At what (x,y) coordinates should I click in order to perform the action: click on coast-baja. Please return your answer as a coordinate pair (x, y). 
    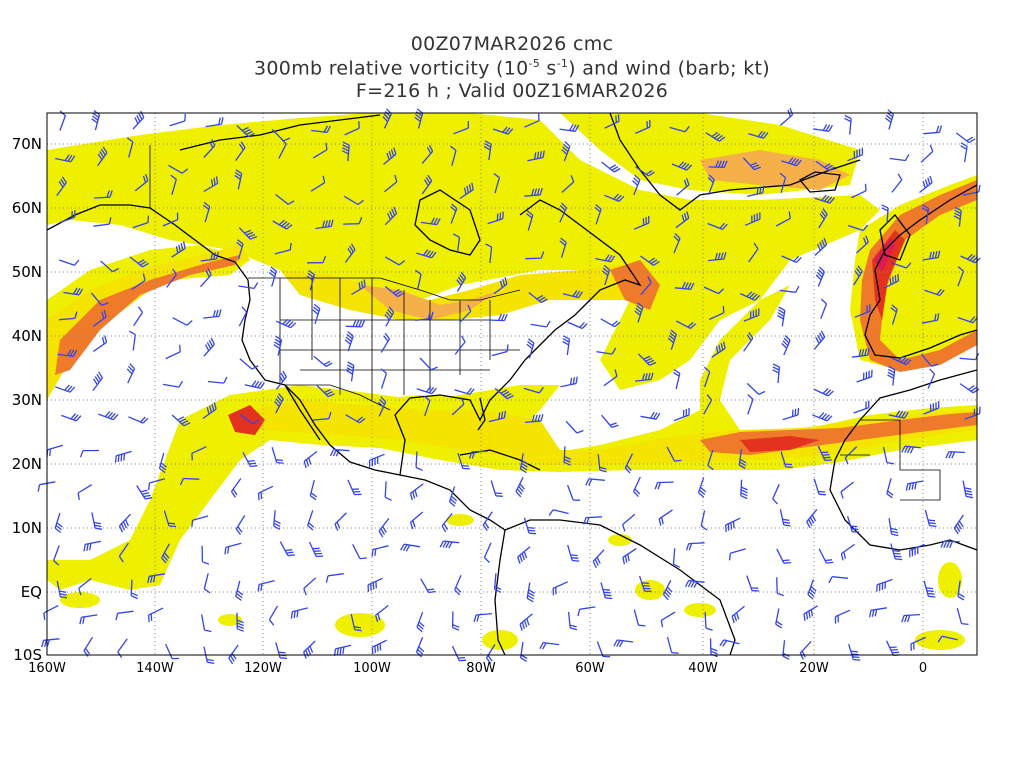
    Looking at the image, I should click on (302, 412).